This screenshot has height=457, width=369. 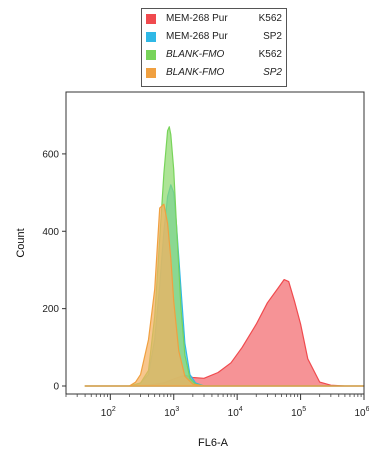 I want to click on legend-item: MEM-268 Pur K562, so click(x=215, y=19).